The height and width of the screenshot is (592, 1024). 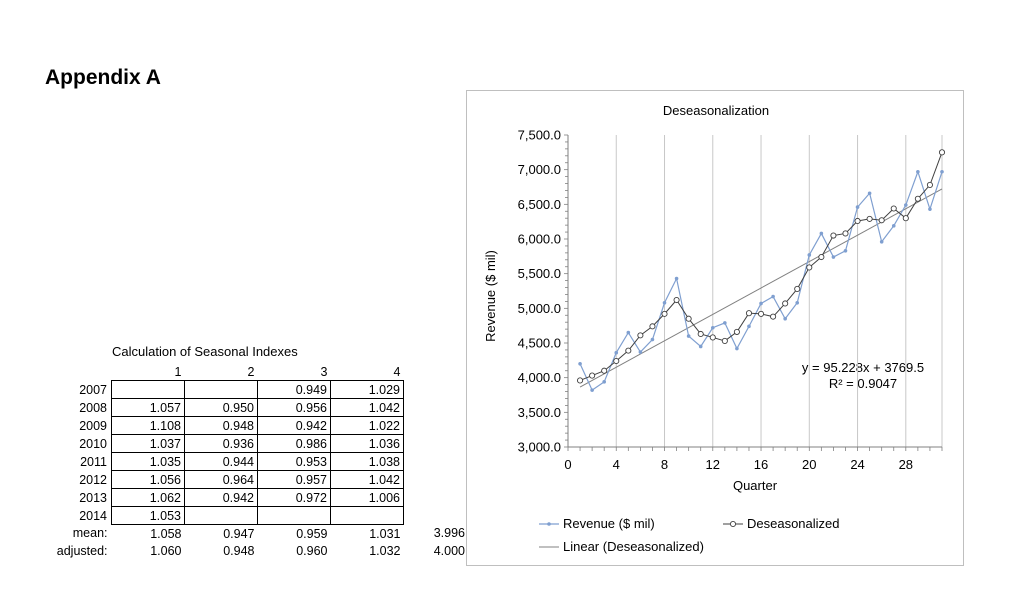 What do you see at coordinates (755, 485) in the screenshot?
I see `x-axis-label: Quarter` at bounding box center [755, 485].